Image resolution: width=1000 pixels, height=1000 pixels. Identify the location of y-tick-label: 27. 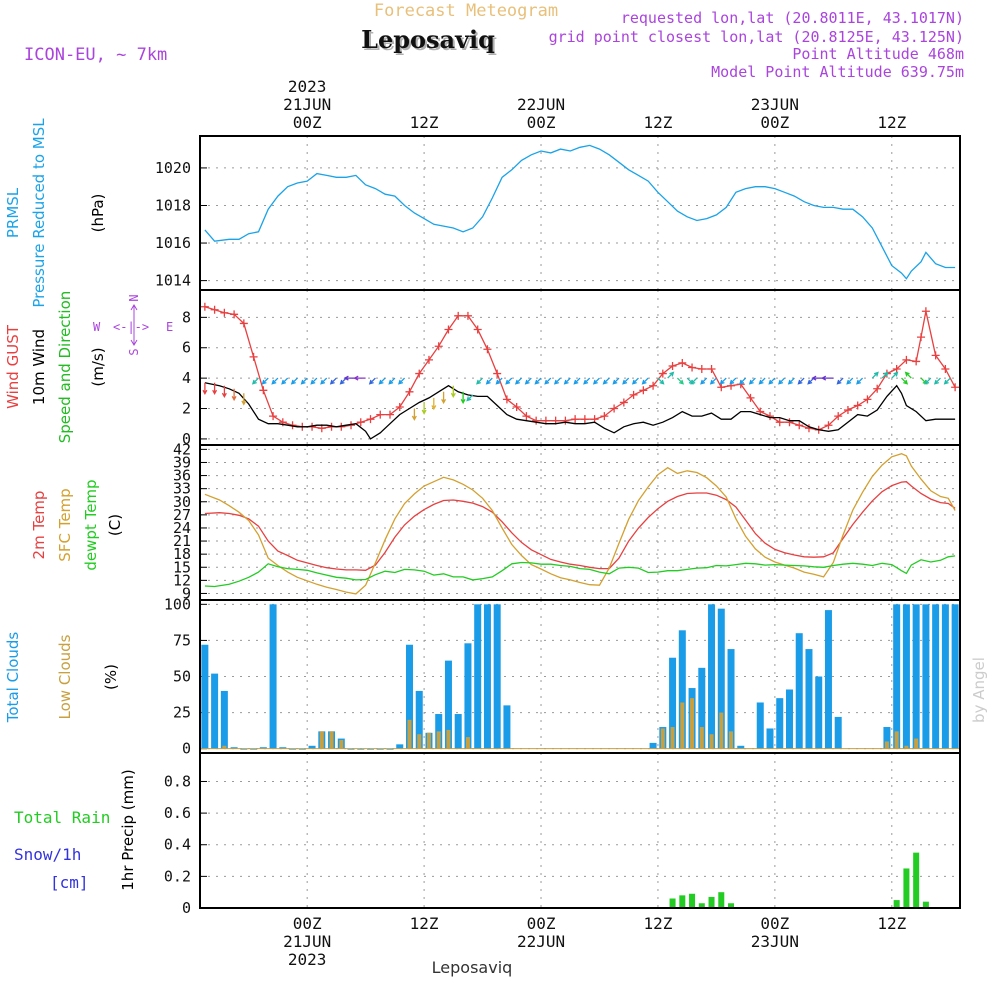
(182, 515).